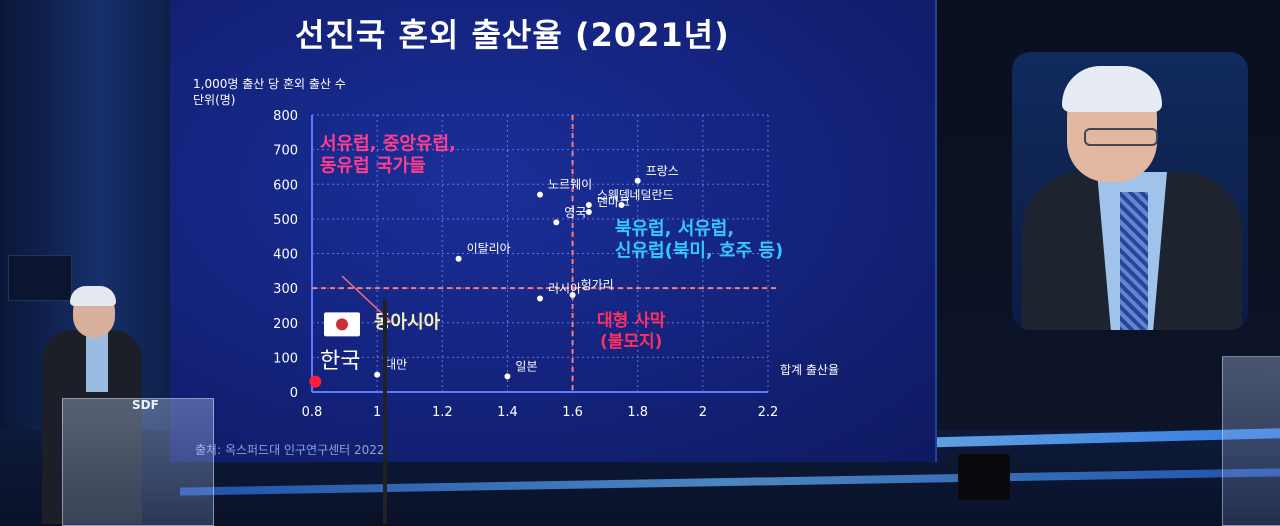 This screenshot has height=526, width=1280. I want to click on annotation-west-central-east-europe-line2: 동유럽 국가들, so click(373, 166).